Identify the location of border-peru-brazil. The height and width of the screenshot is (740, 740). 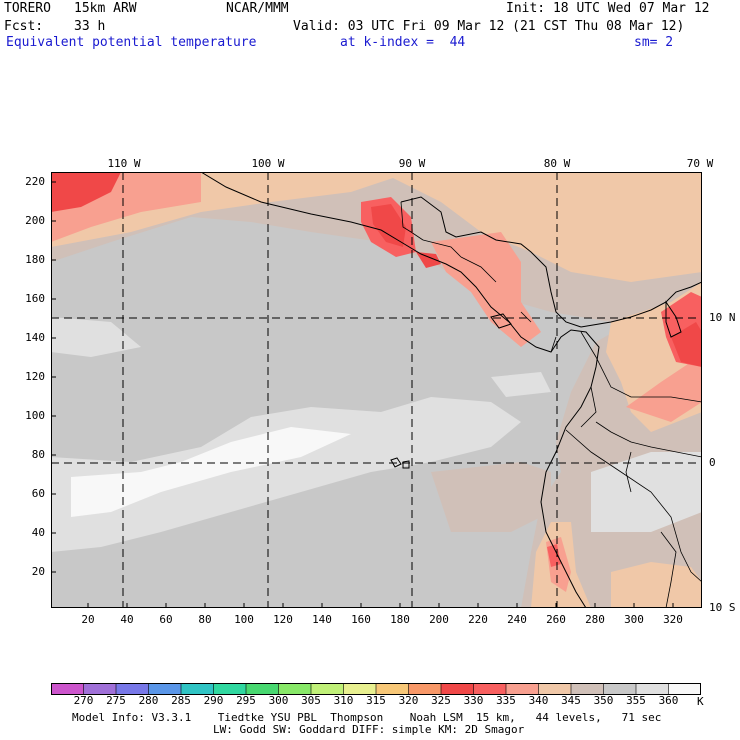
(633, 506).